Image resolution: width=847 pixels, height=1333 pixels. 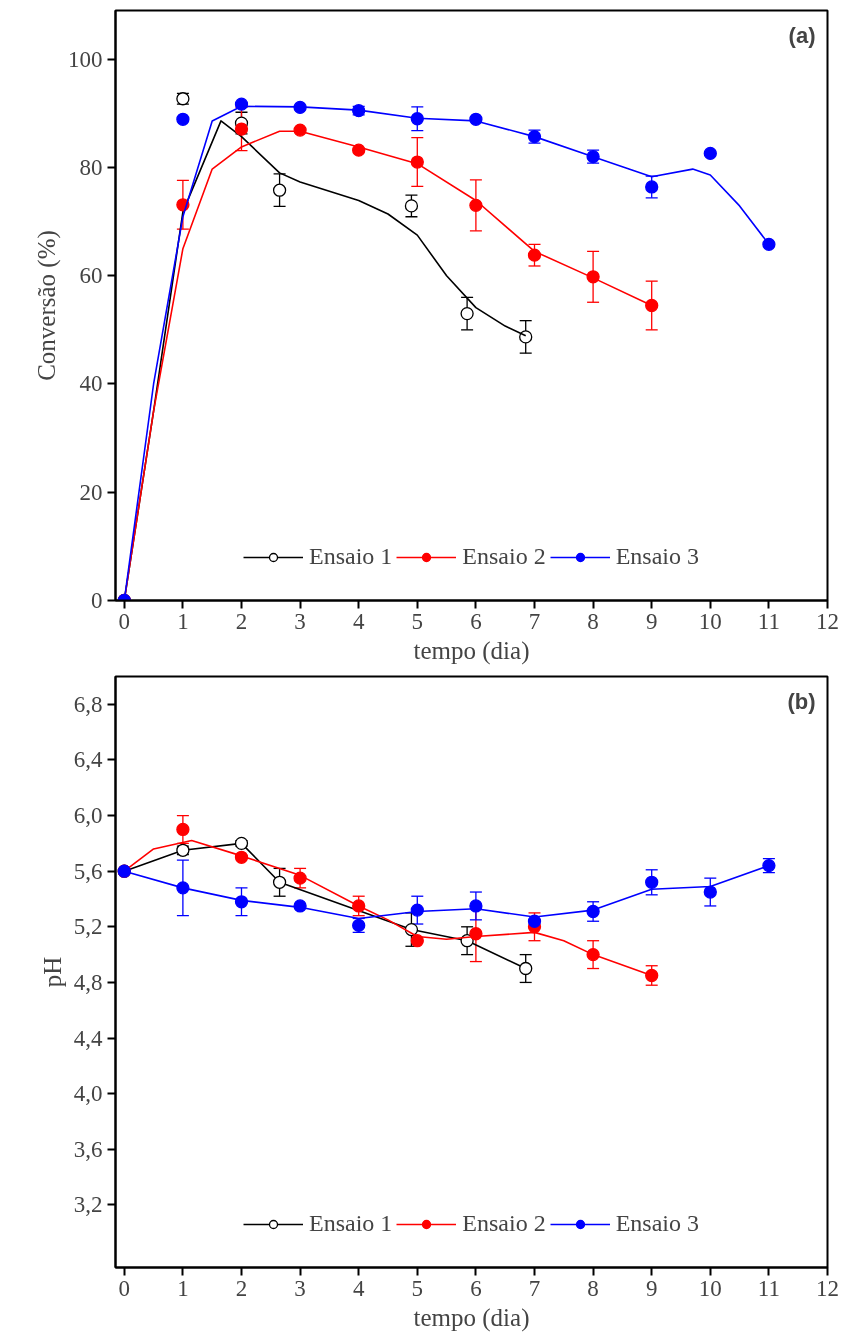 What do you see at coordinates (802, 35) in the screenshot?
I see `annotation: (a)` at bounding box center [802, 35].